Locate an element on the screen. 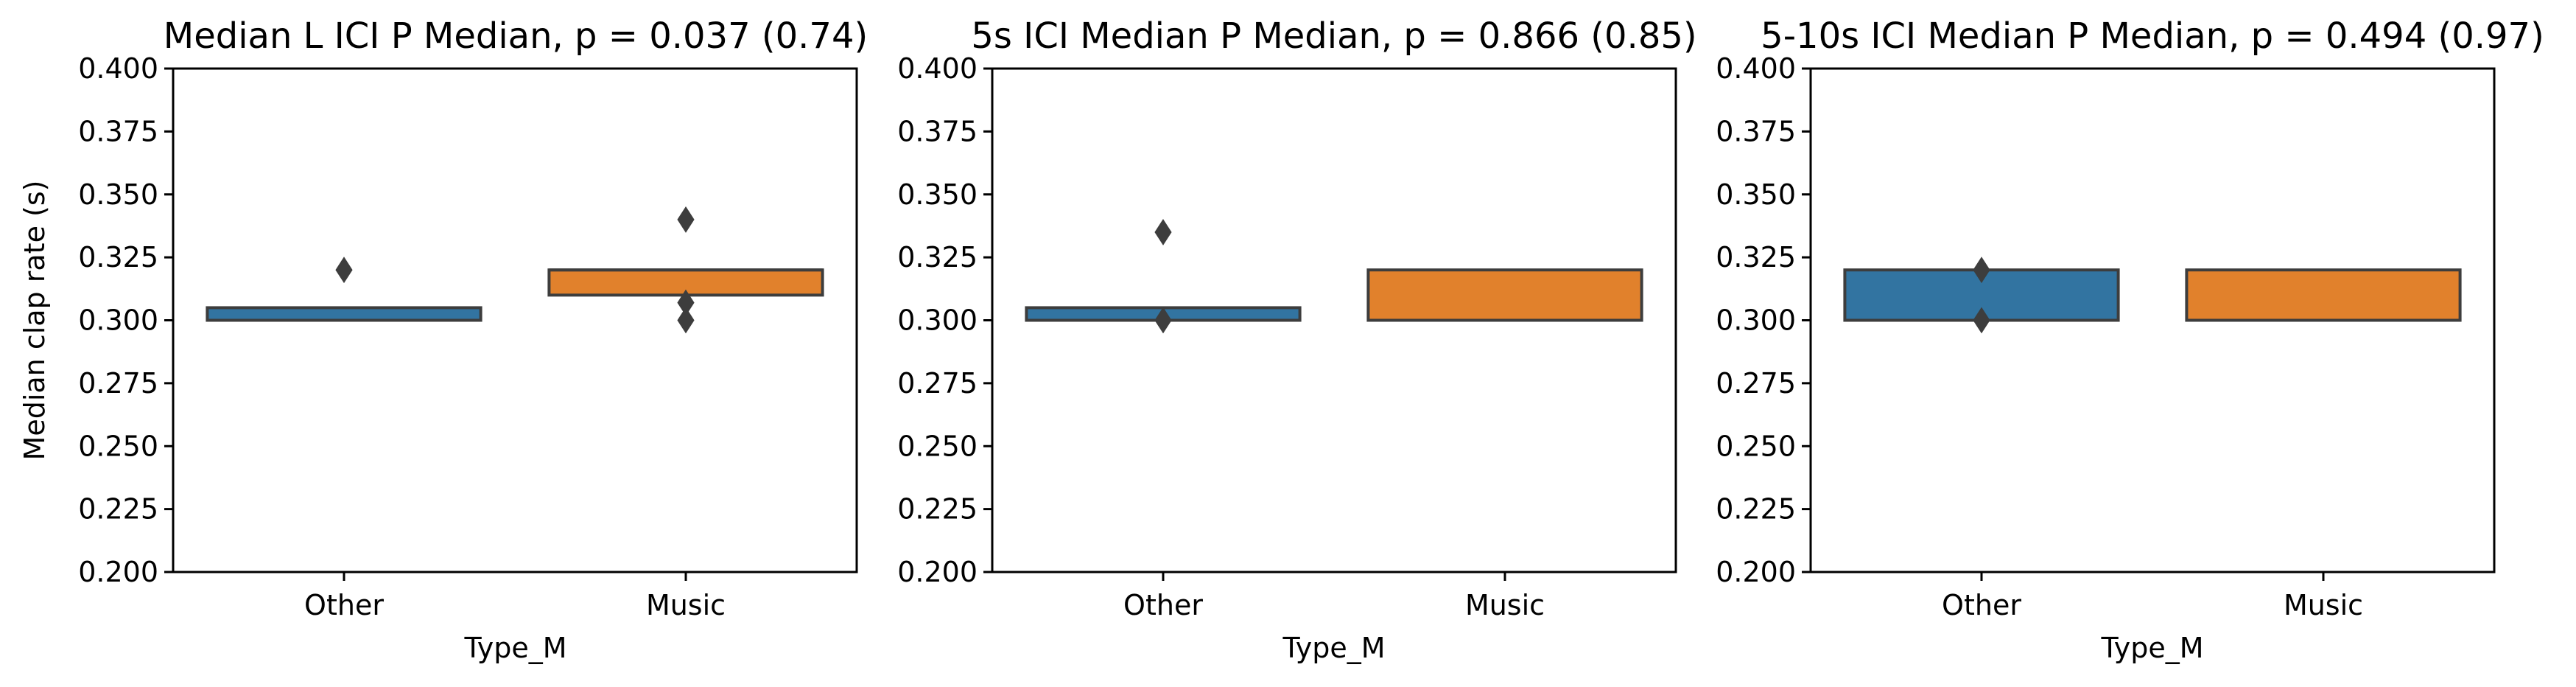 The width and height of the screenshot is (2576, 687). panel-0-x-axis-label: Type_M is located at coordinates (514, 648).